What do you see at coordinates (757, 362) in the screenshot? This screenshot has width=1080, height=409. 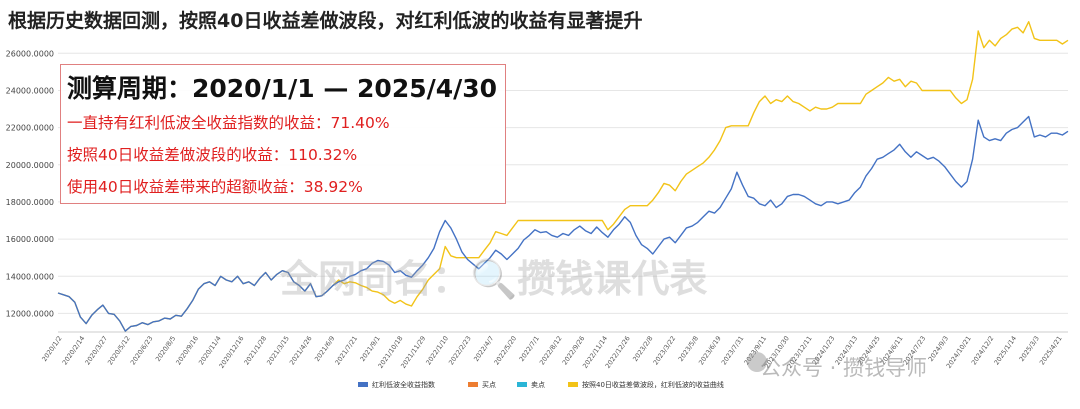 I see `wechat-icon` at bounding box center [757, 362].